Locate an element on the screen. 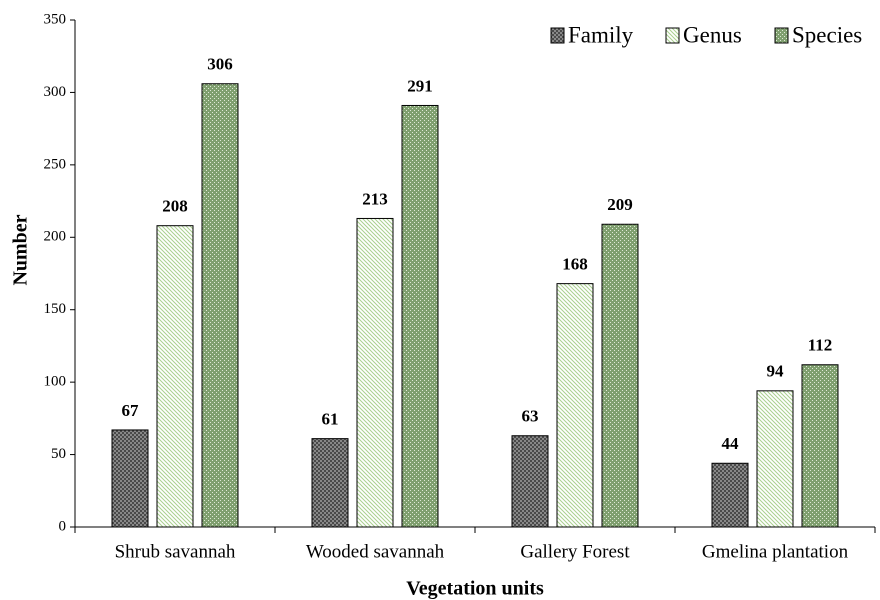  data-label: 63 is located at coordinates (530, 416).